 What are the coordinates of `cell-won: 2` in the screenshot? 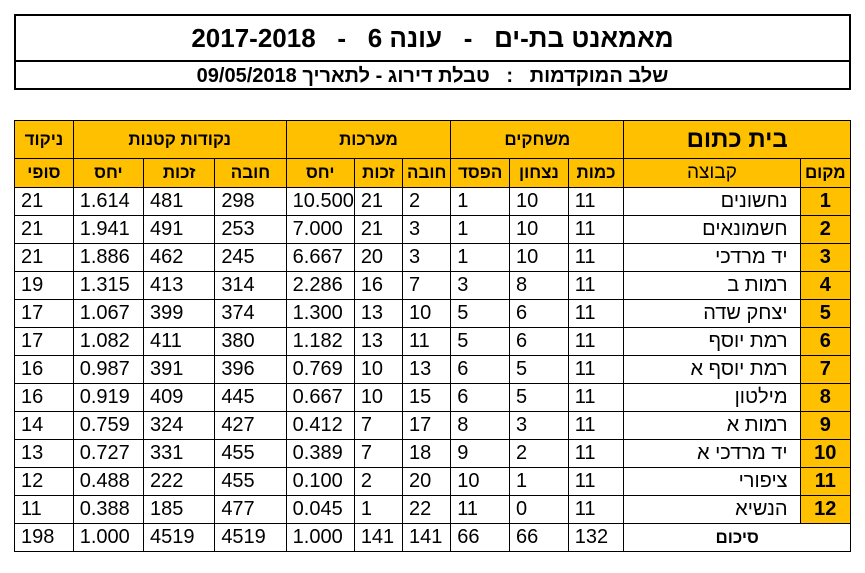 It's located at (539, 453).